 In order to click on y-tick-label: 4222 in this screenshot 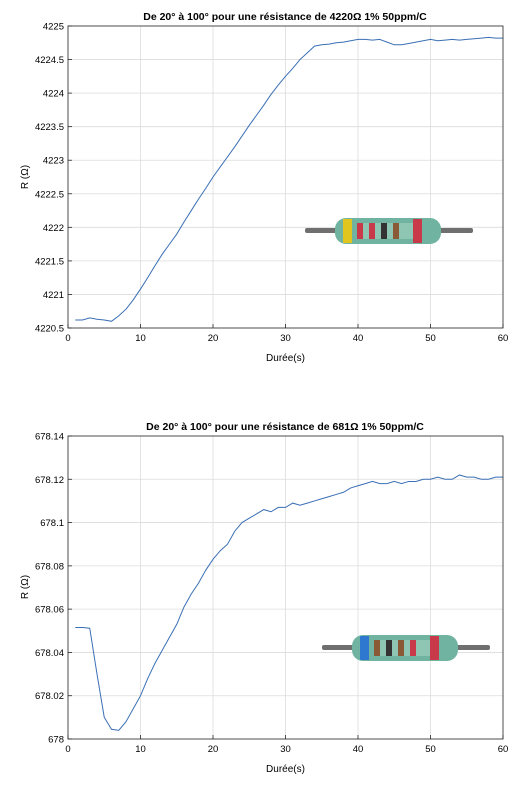, I will do `click(53, 228)`.